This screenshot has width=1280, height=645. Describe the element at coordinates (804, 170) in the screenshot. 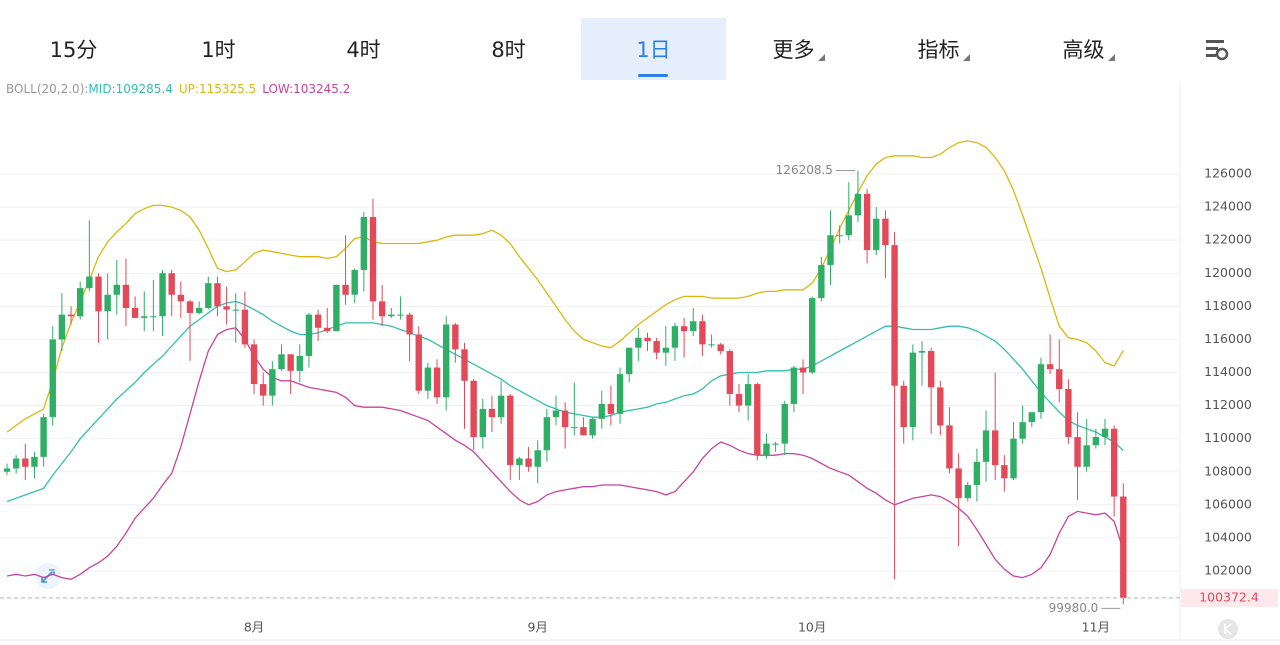

I see `max-label: 126208.5` at that location.